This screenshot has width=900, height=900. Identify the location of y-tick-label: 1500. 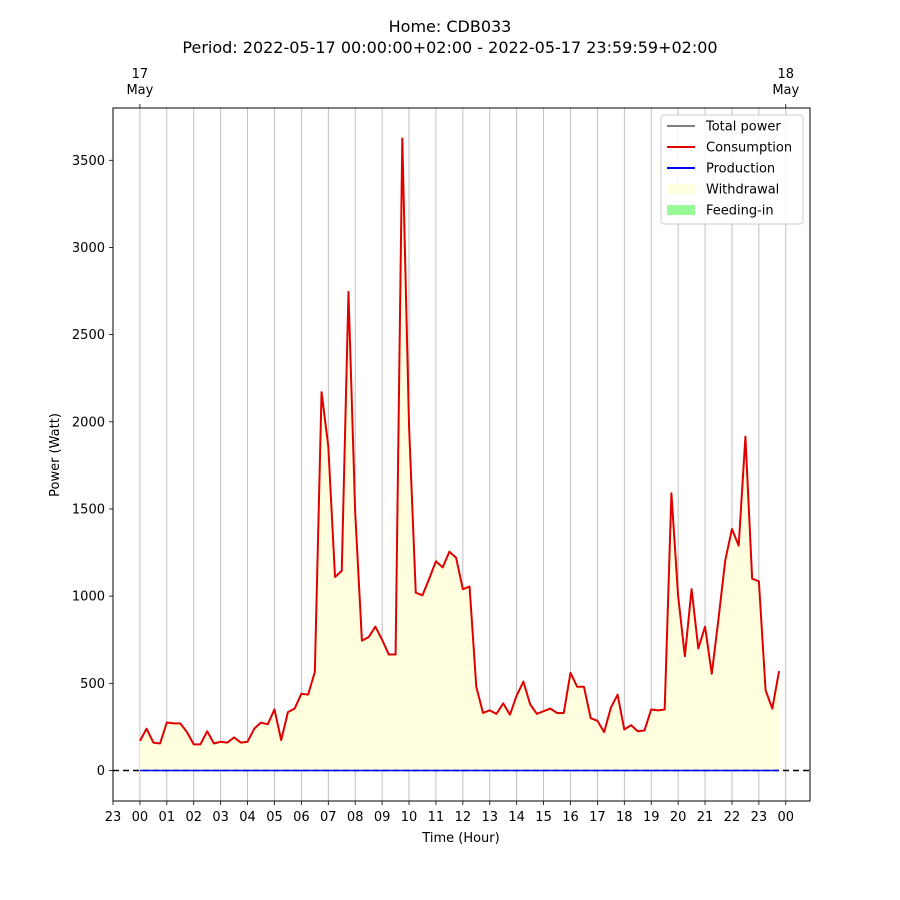
(88, 509).